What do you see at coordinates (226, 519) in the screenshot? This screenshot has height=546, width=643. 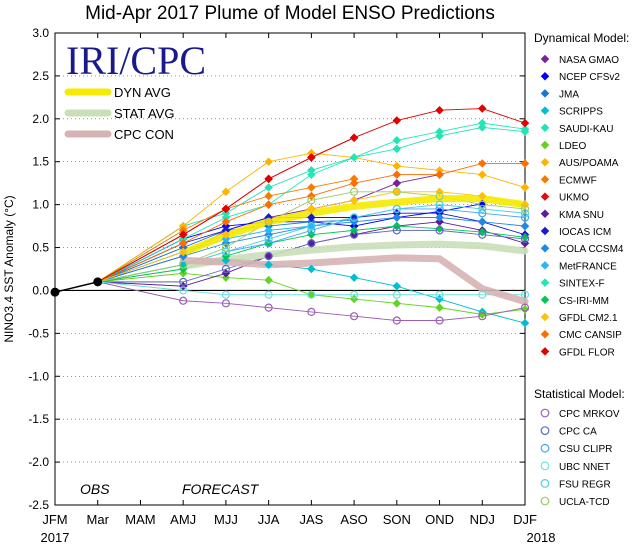 I see `x-tick-label: MJJ` at bounding box center [226, 519].